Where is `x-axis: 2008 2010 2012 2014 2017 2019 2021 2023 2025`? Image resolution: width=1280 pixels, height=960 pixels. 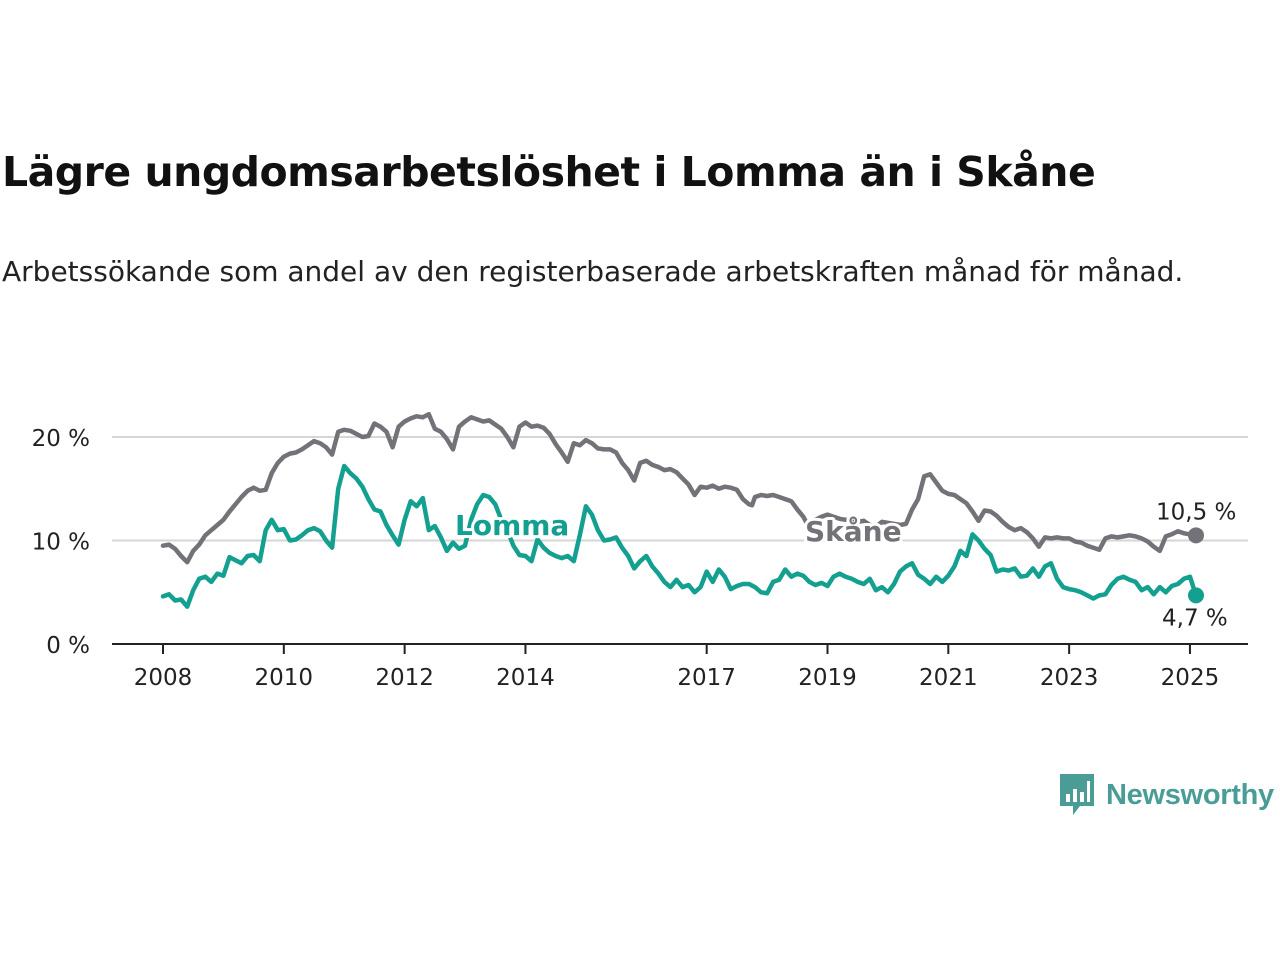
x-axis: 2008 2010 2012 2014 2017 2019 2021 2023 2025 is located at coordinates (680, 667).